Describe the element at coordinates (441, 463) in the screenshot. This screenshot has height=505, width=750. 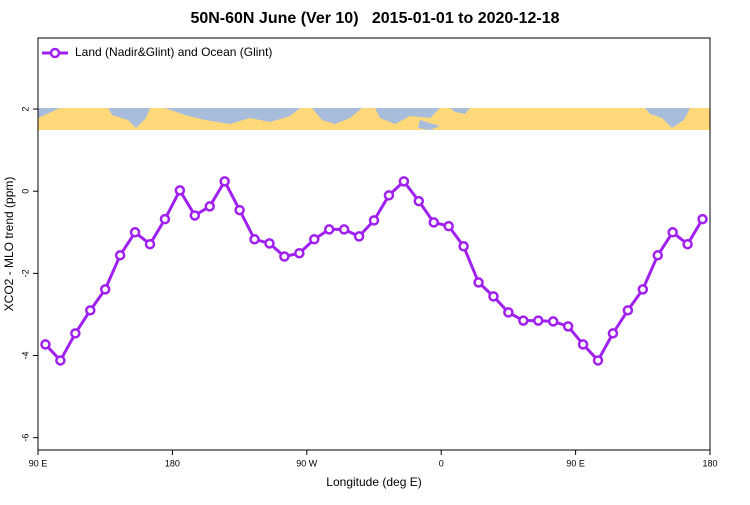
I see `x-tick-label: 0` at that location.